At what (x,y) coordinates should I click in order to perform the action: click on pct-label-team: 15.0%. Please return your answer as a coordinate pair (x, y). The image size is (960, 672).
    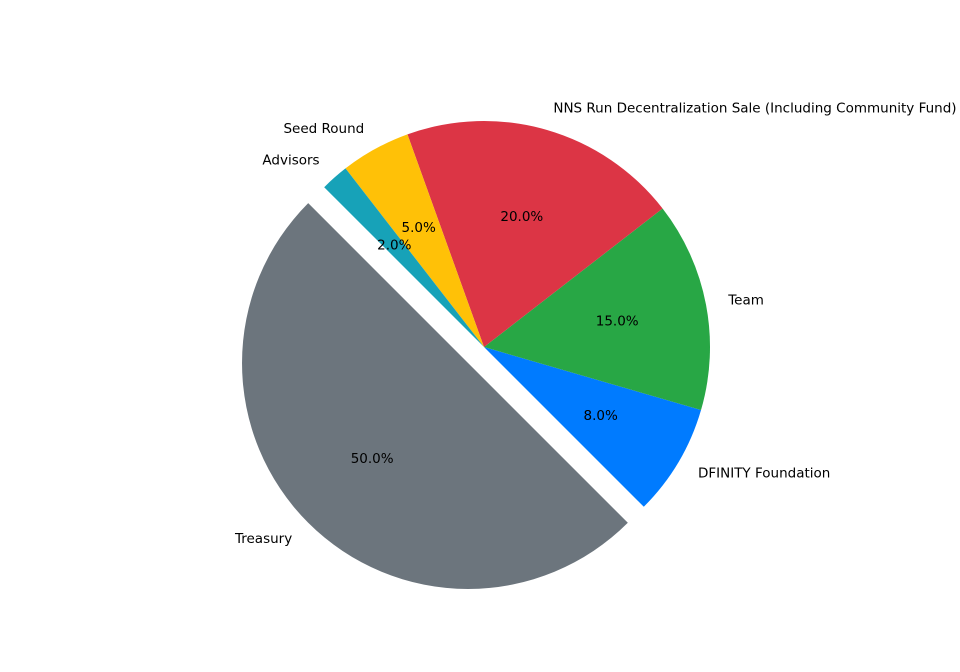
    Looking at the image, I should click on (617, 322).